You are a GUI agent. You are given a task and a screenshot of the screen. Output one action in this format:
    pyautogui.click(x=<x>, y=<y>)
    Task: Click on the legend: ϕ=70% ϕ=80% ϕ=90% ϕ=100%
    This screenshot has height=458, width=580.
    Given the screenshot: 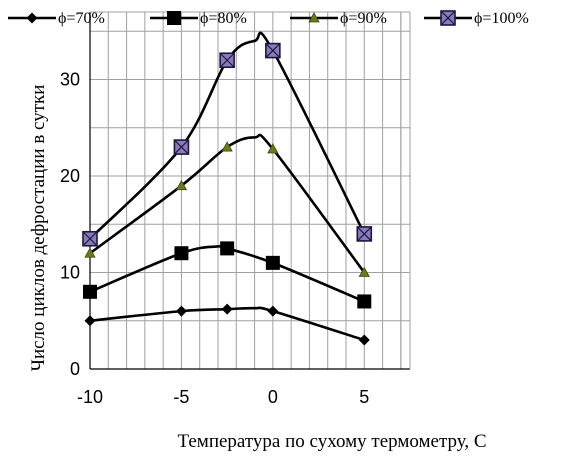 What is the action you would take?
    pyautogui.click(x=268, y=18)
    